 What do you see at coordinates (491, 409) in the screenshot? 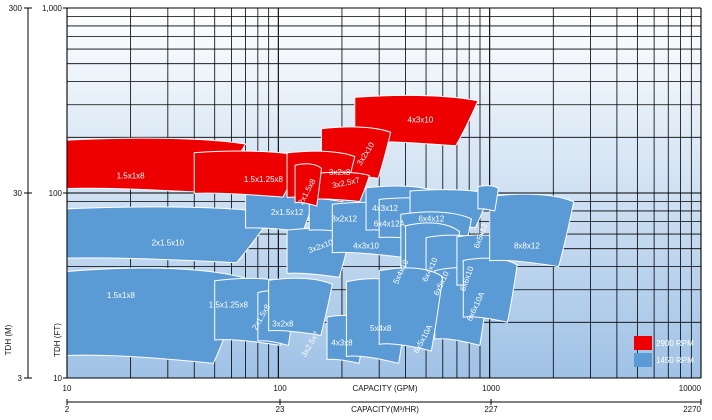
I see `x-tick-m3hr-227: 227` at bounding box center [491, 409].